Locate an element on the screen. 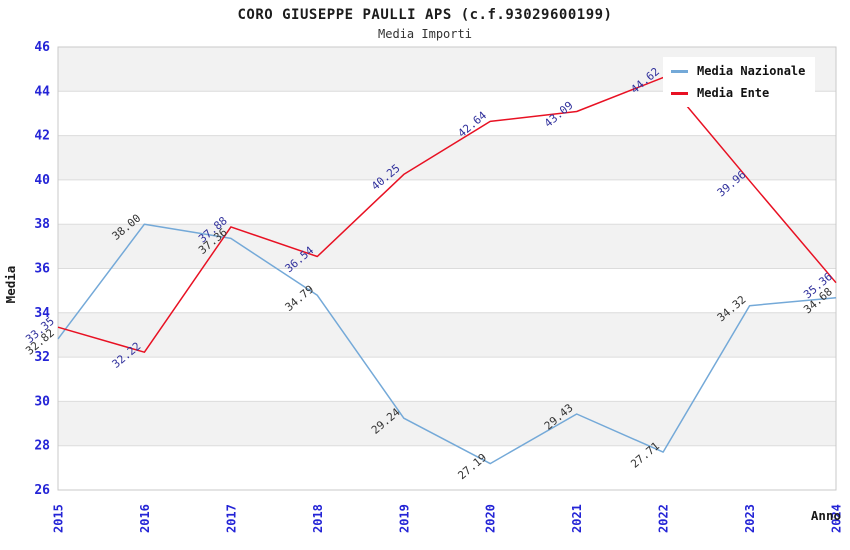 The width and height of the screenshot is (850, 550). svg-text: 2022 is located at coordinates (664, 518).